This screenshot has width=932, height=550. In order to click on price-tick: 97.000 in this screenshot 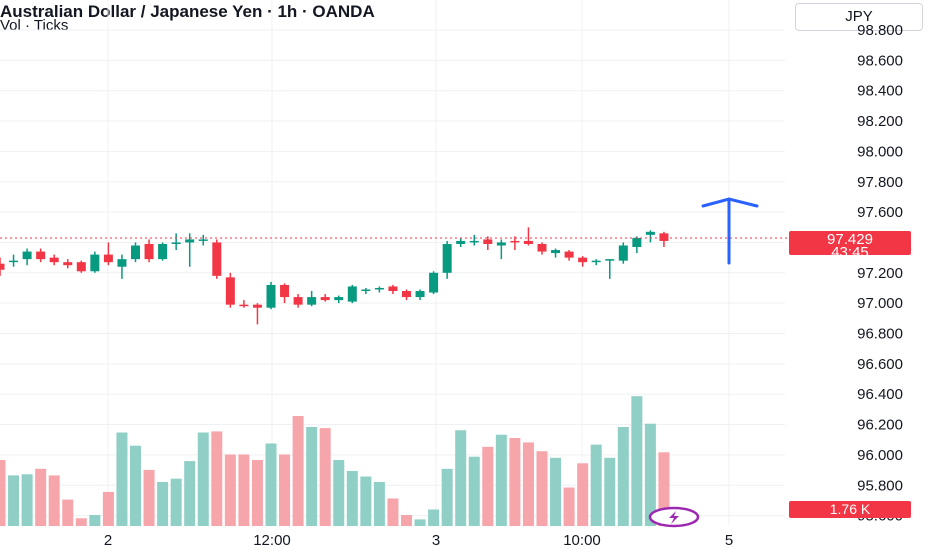, I will do `click(880, 303)`.